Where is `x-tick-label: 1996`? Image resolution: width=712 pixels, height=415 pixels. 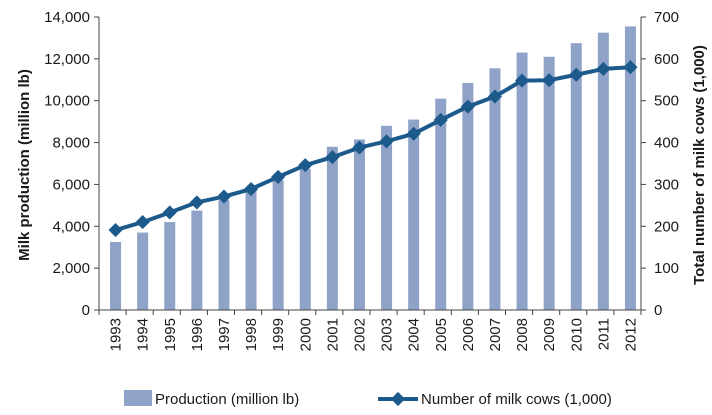 x-tick-label: 1996 is located at coordinates (197, 334).